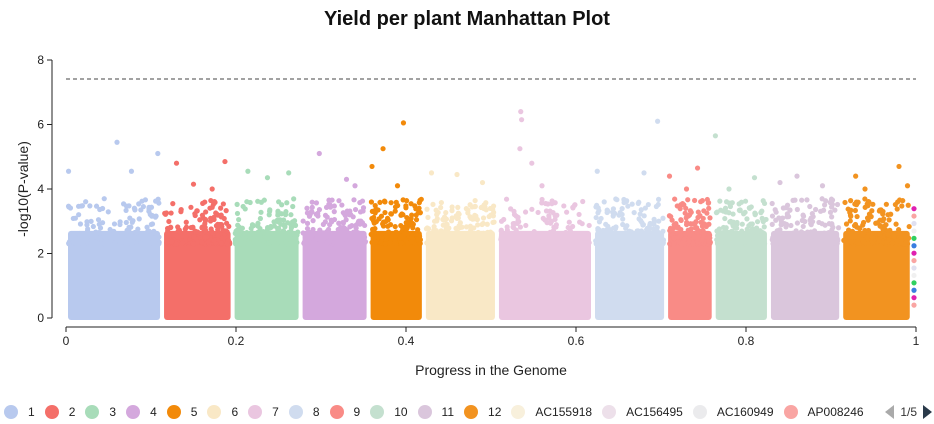  Describe the element at coordinates (304, 412) in the screenshot. I see `legend-item-8: 8` at that location.